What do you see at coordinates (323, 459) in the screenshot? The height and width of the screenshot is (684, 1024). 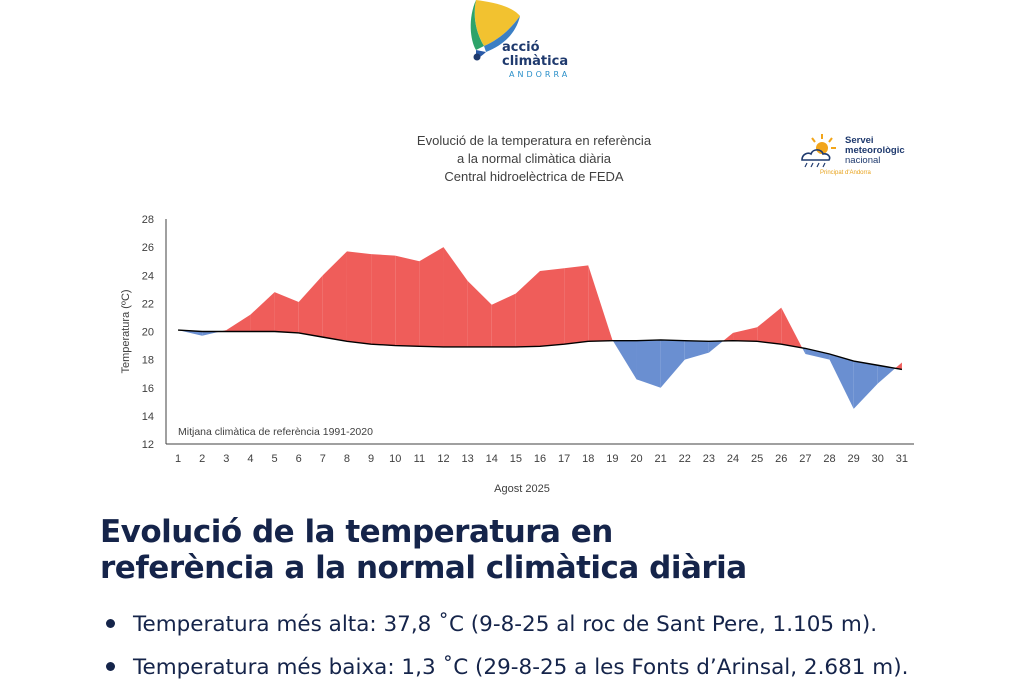 I see `x-tick-label: 7` at bounding box center [323, 459].